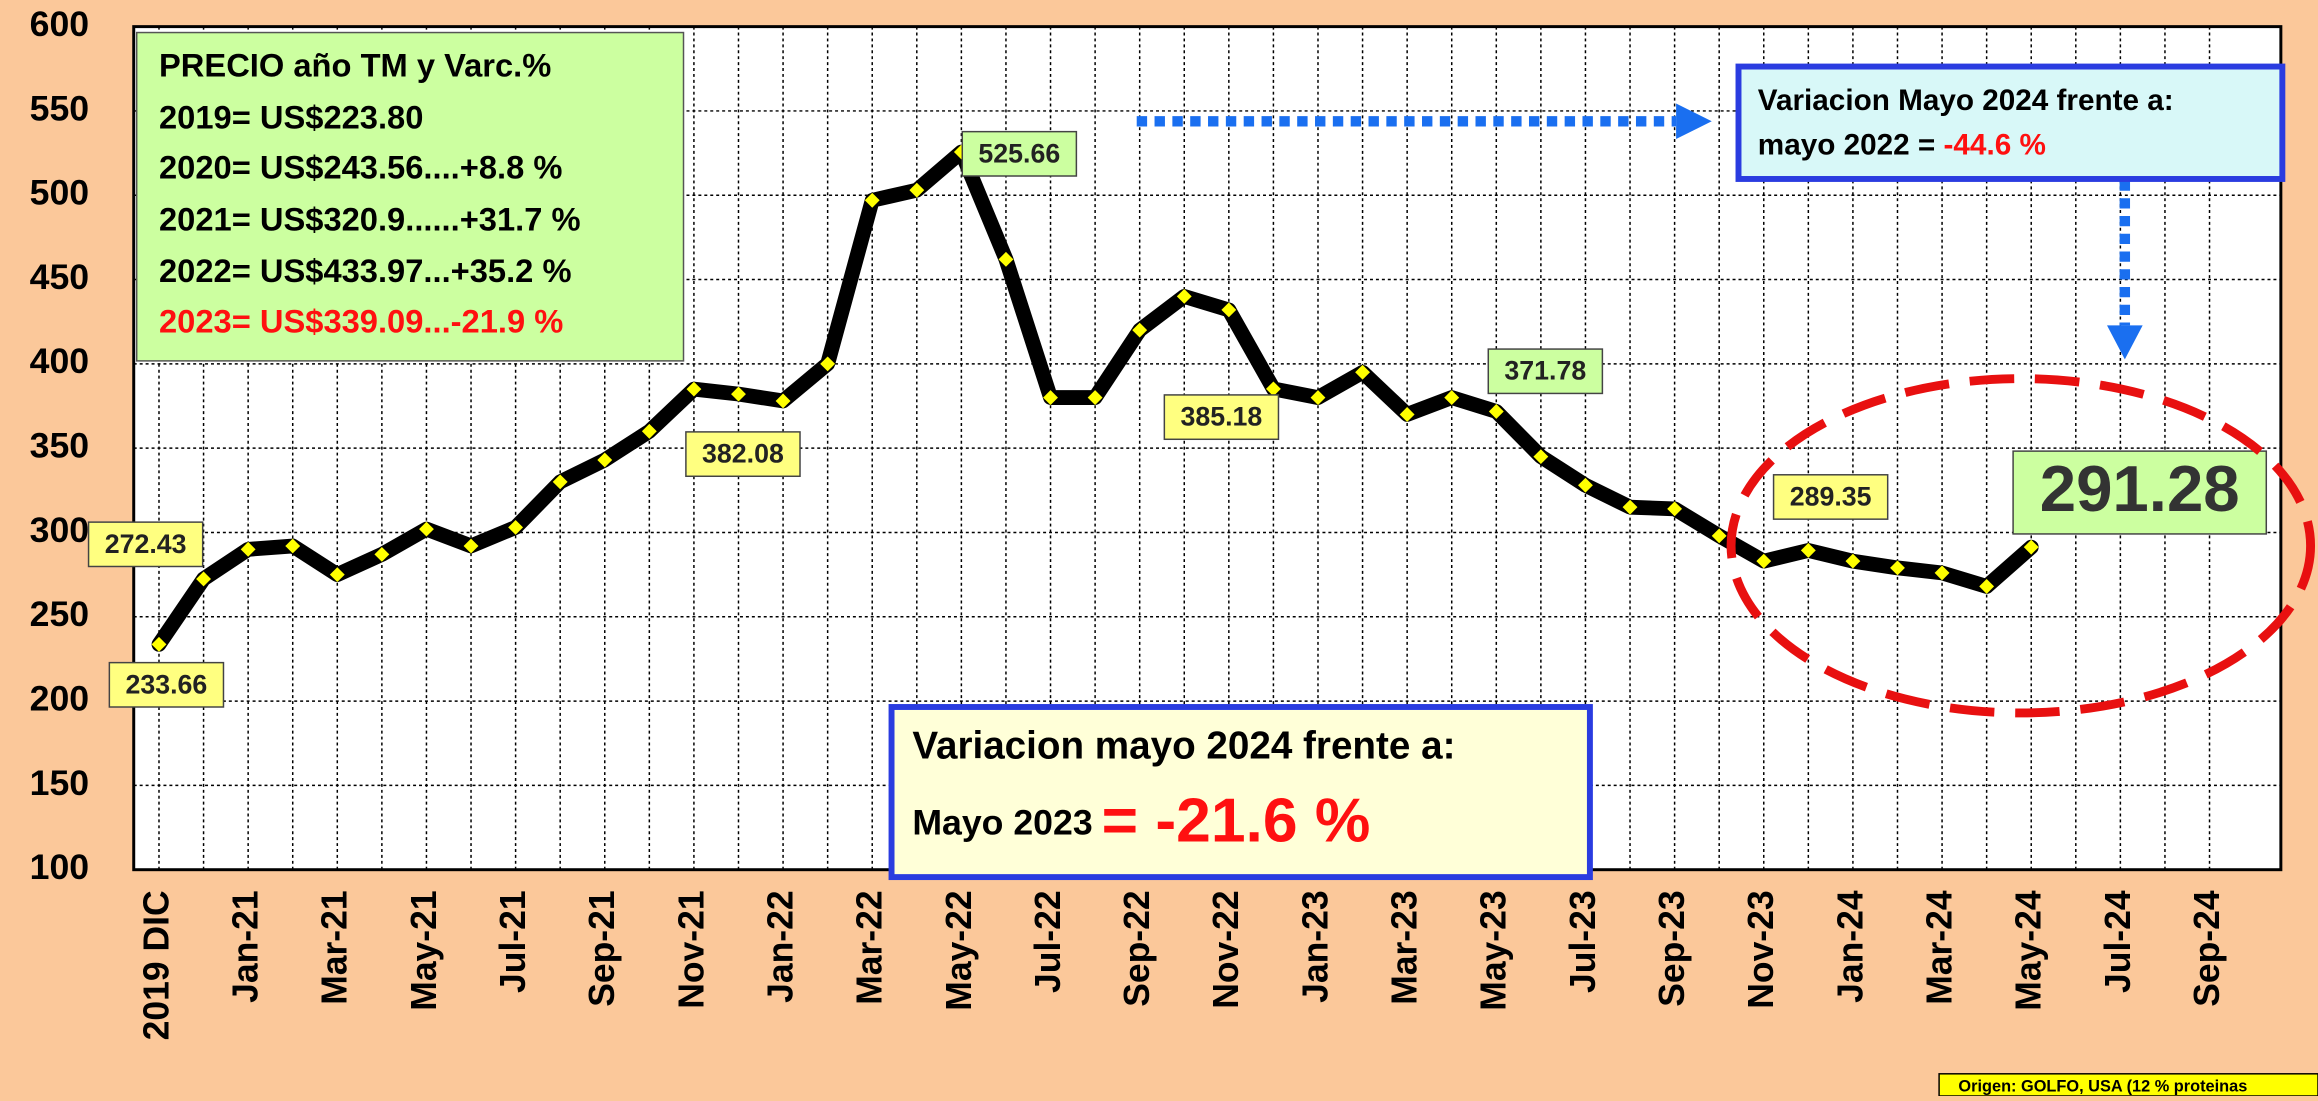  I want to click on highlight-ellipse, so click(2021, 546).